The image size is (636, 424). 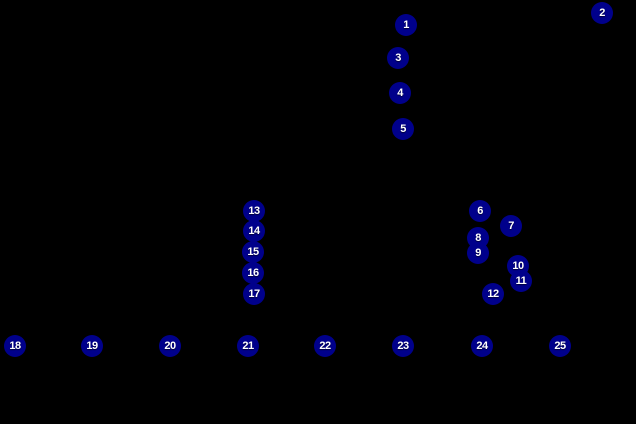 I want to click on som-mark-20: 20, so click(x=170, y=346).